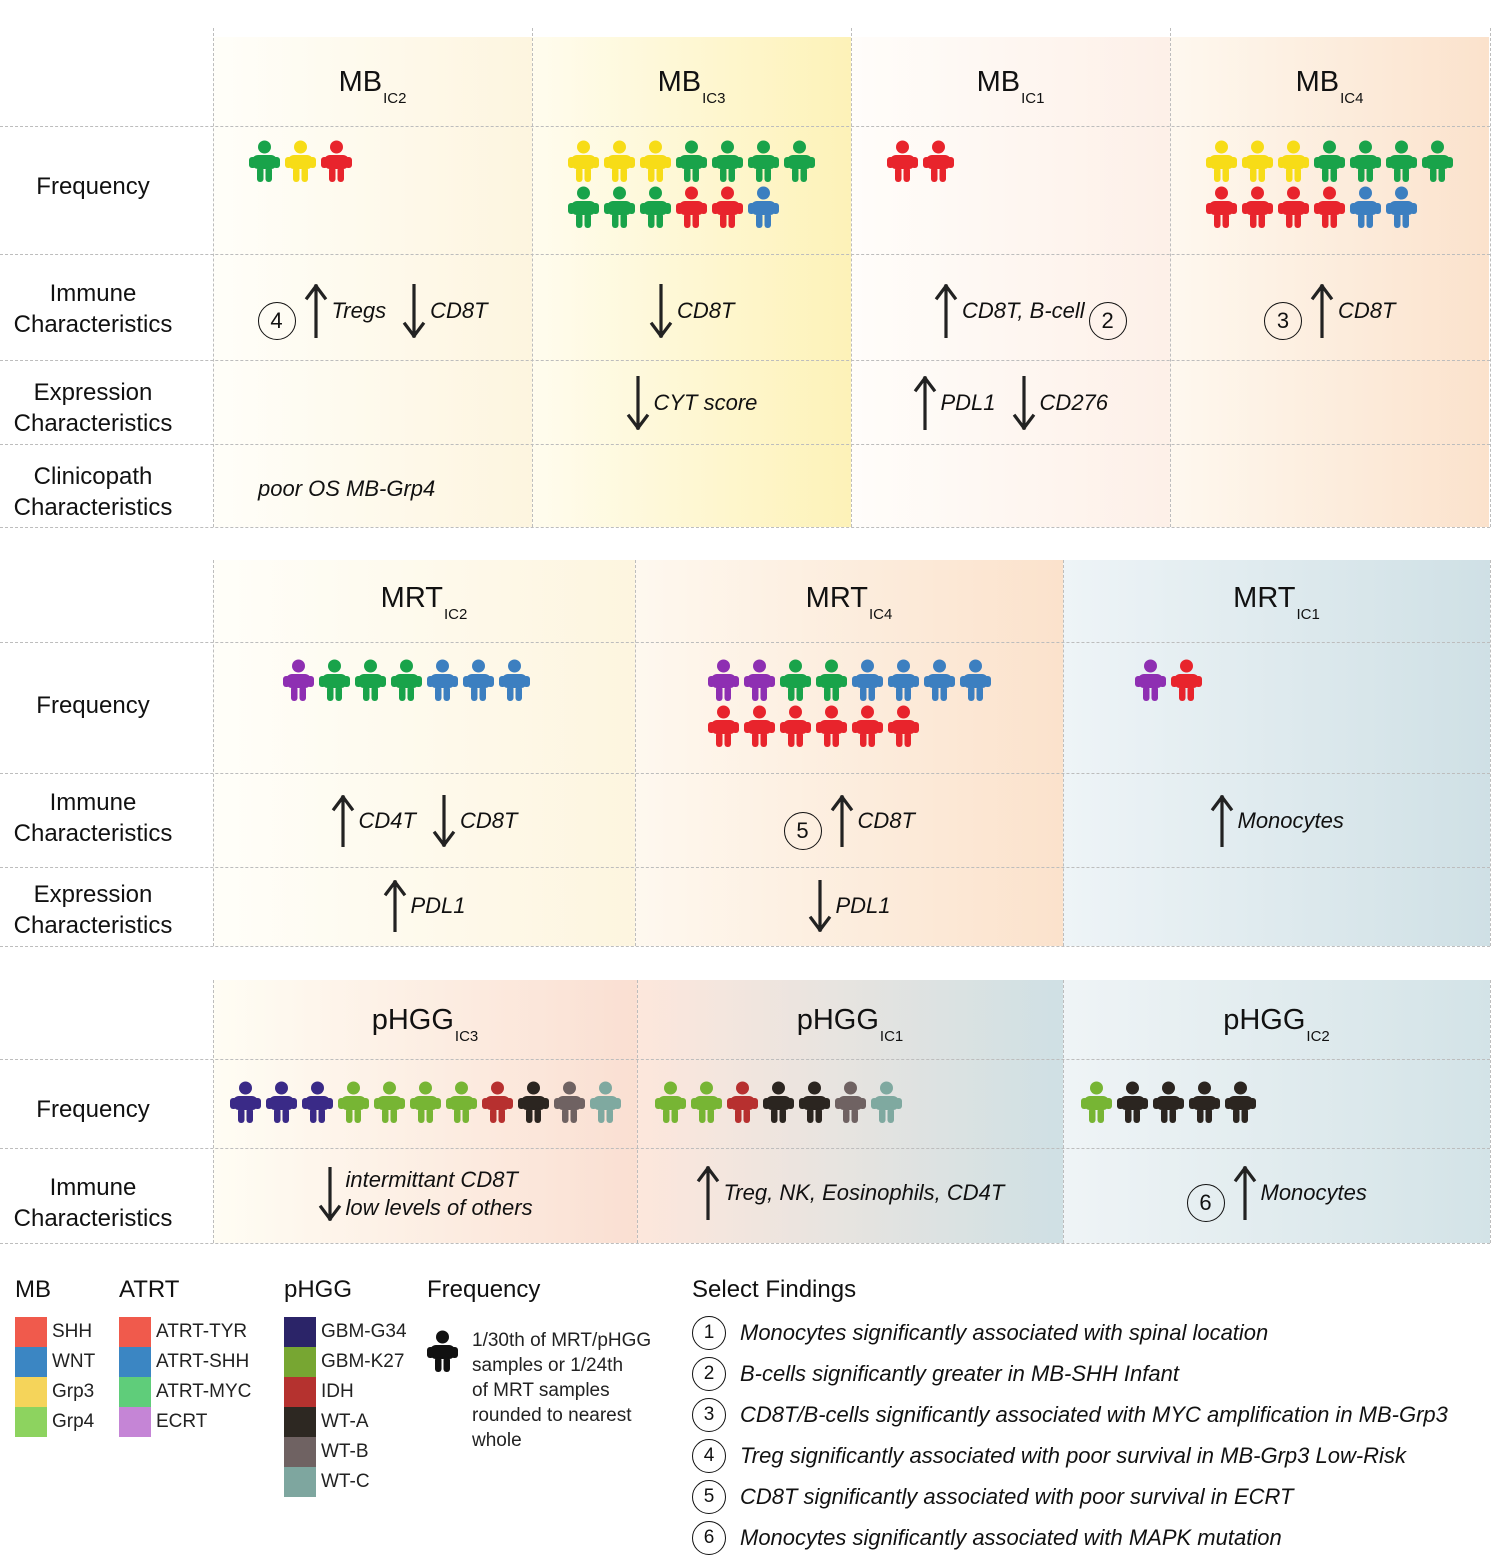 The width and height of the screenshot is (1497, 1557). Describe the element at coordinates (679, 82) in the screenshot. I see `cluster-name: MB` at that location.